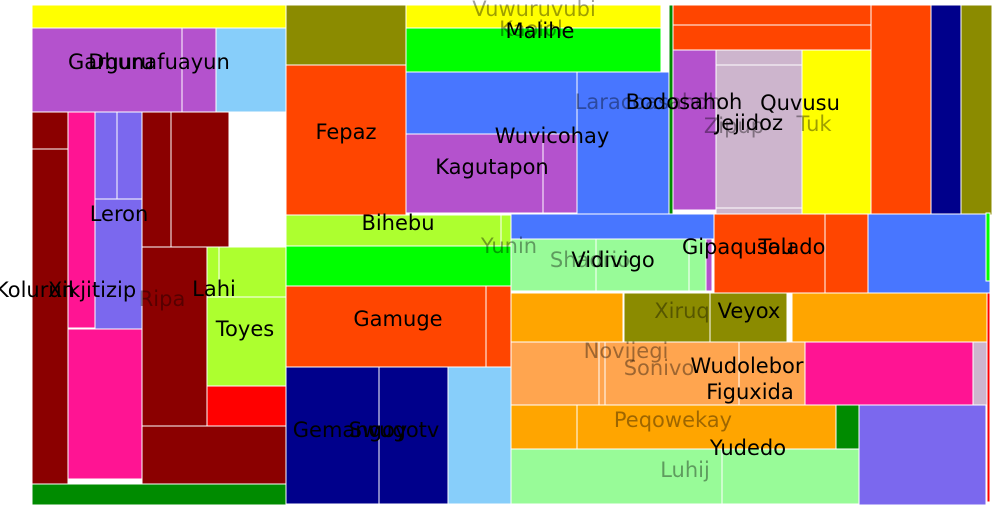 The width and height of the screenshot is (994, 508). Describe the element at coordinates (37, 290) in the screenshot. I see `treemap-label-kolurun: Kolurun` at that location.